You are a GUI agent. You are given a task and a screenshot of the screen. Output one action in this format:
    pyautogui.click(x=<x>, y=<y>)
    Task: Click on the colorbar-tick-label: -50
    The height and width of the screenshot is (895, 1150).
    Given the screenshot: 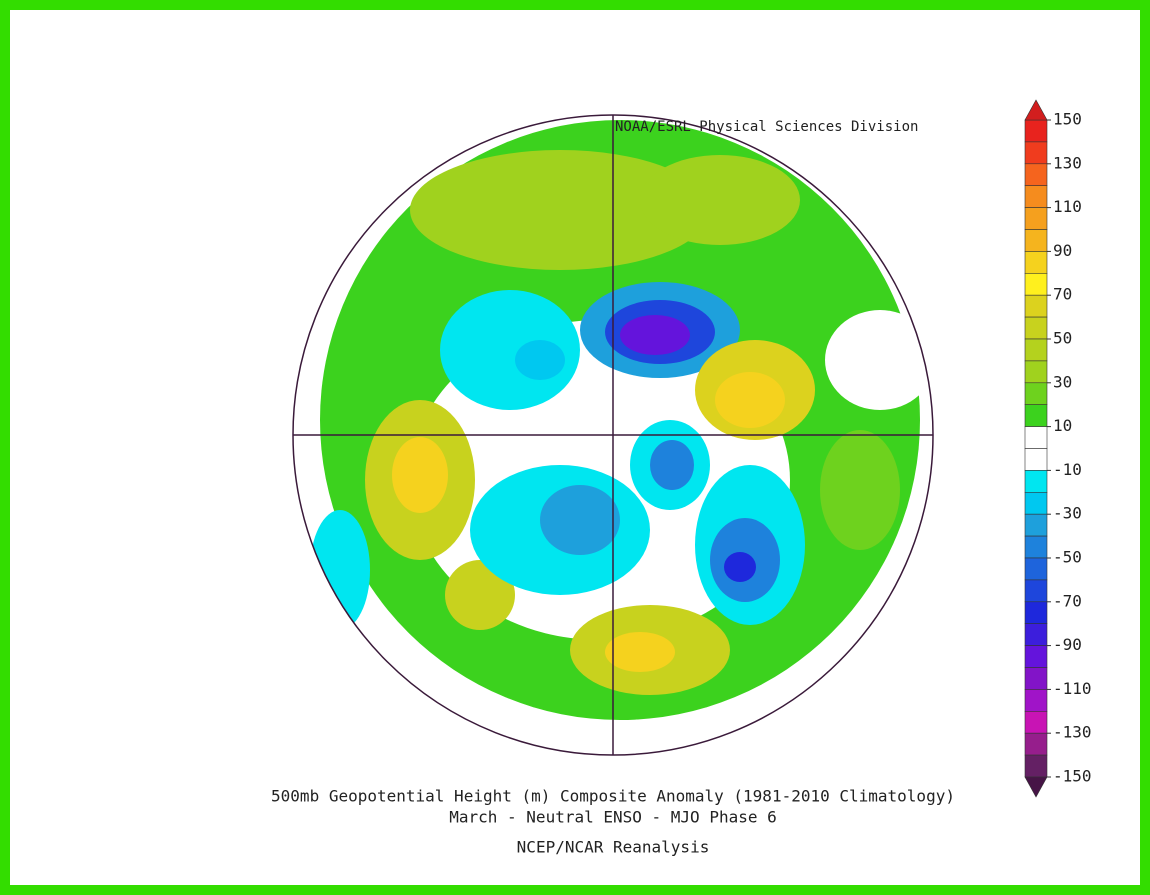 What is the action you would take?
    pyautogui.click(x=1067, y=557)
    